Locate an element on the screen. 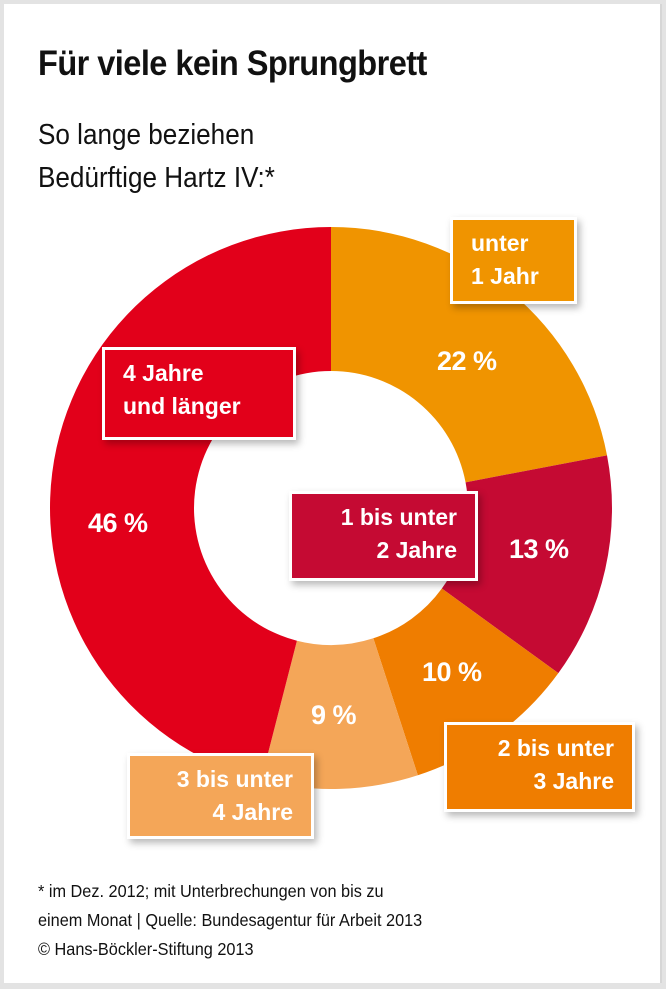  donut-segment-2-to-3-years is located at coordinates (466, 682).